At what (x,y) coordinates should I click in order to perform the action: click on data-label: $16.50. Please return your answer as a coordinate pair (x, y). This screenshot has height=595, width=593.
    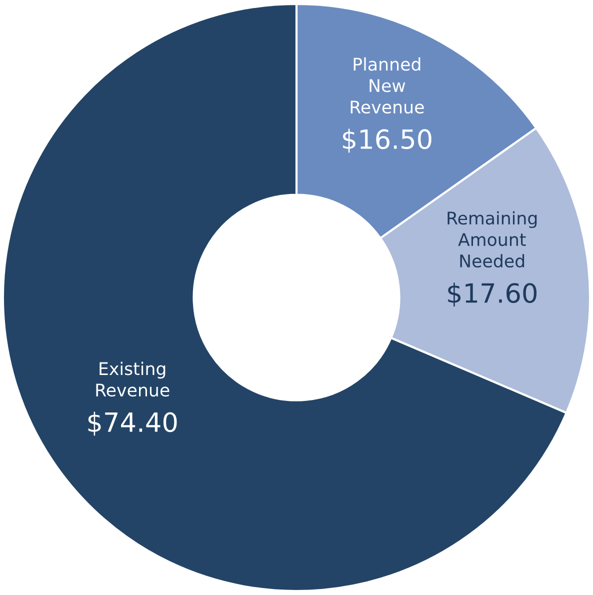
    Looking at the image, I should click on (387, 140).